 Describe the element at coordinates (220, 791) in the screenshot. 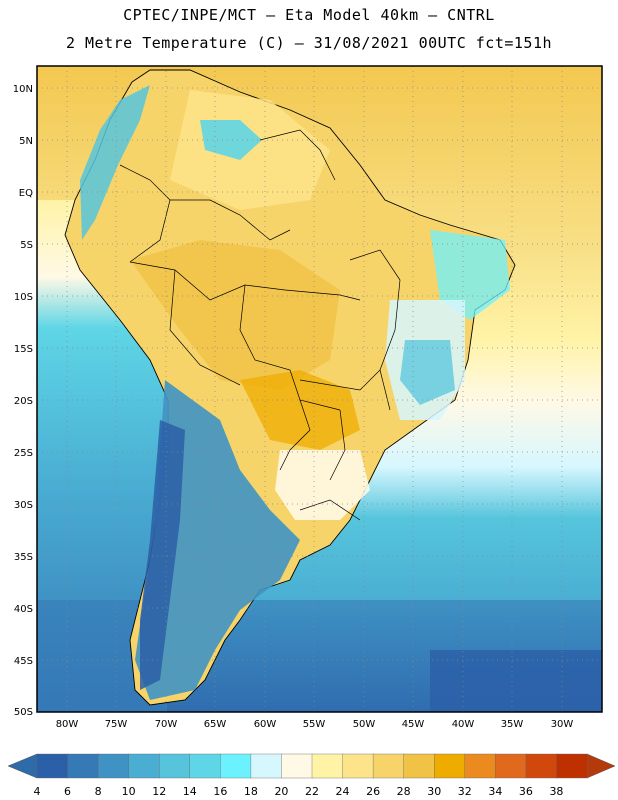

I see `colorbar-label: 16` at that location.